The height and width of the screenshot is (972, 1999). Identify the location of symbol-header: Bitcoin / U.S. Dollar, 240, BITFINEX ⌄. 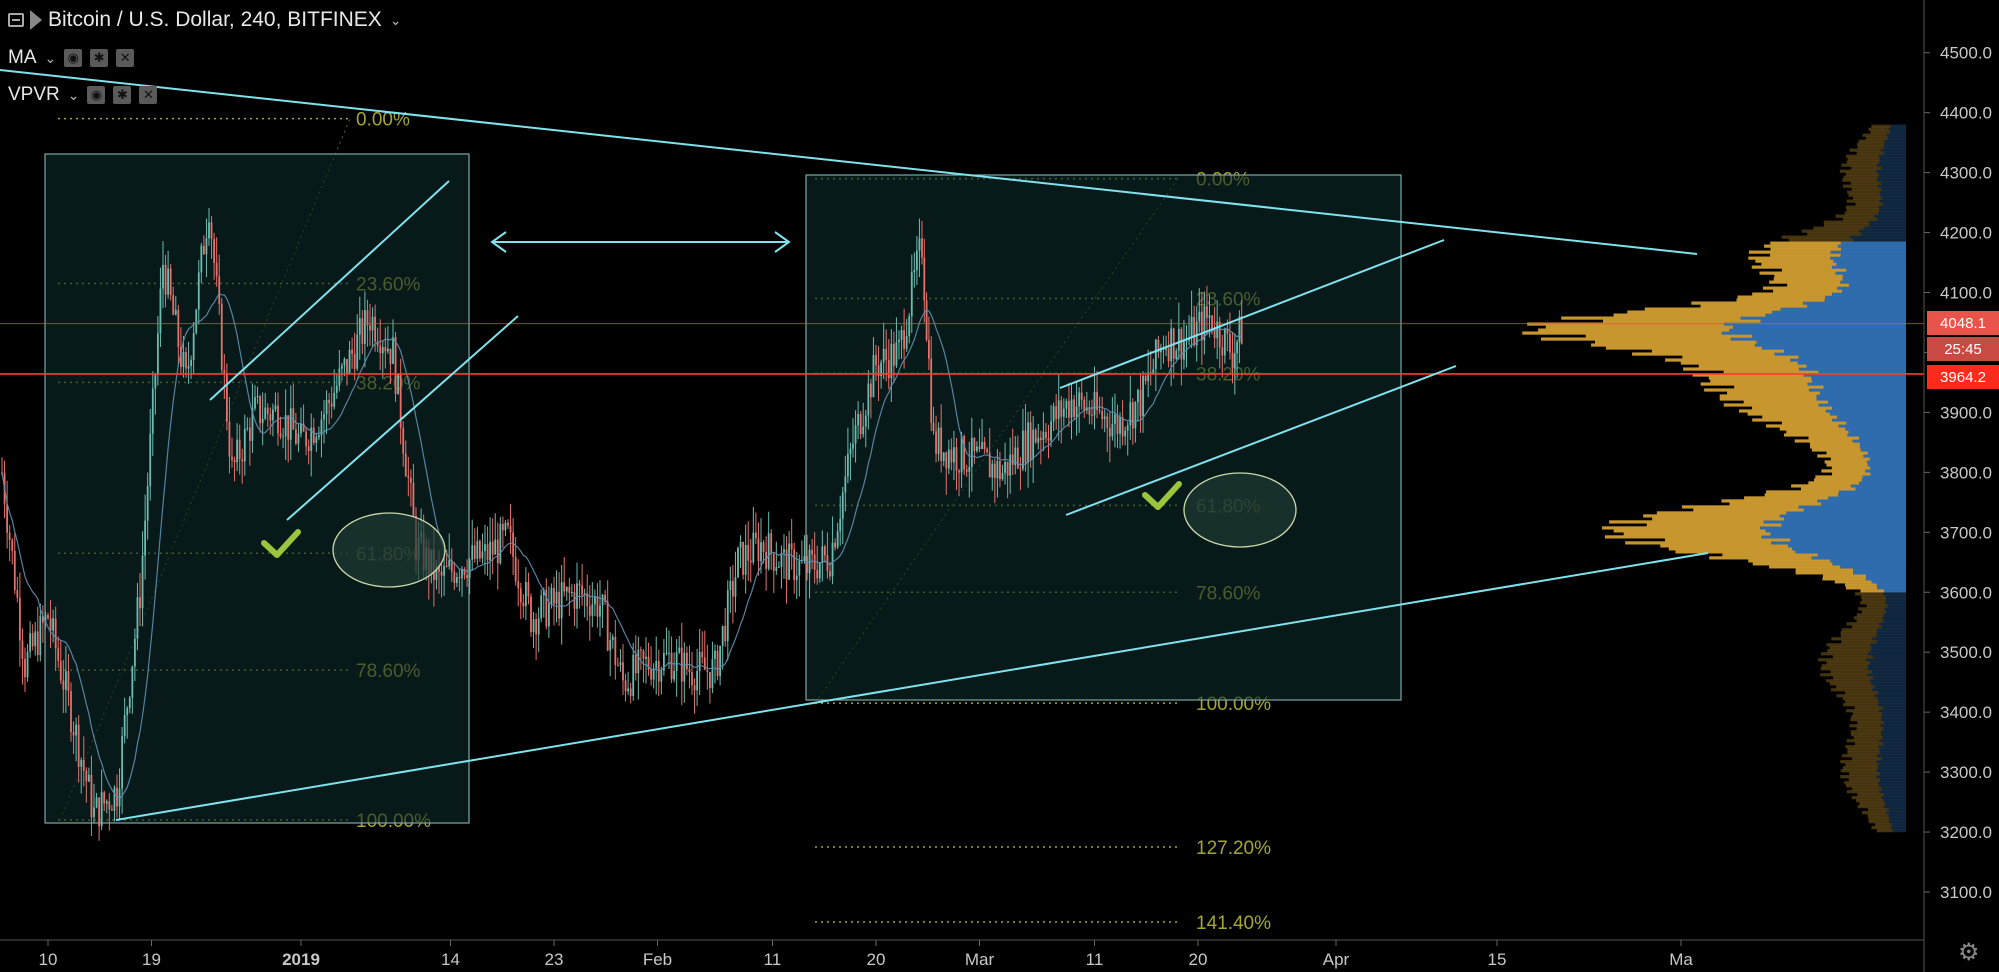
(205, 20).